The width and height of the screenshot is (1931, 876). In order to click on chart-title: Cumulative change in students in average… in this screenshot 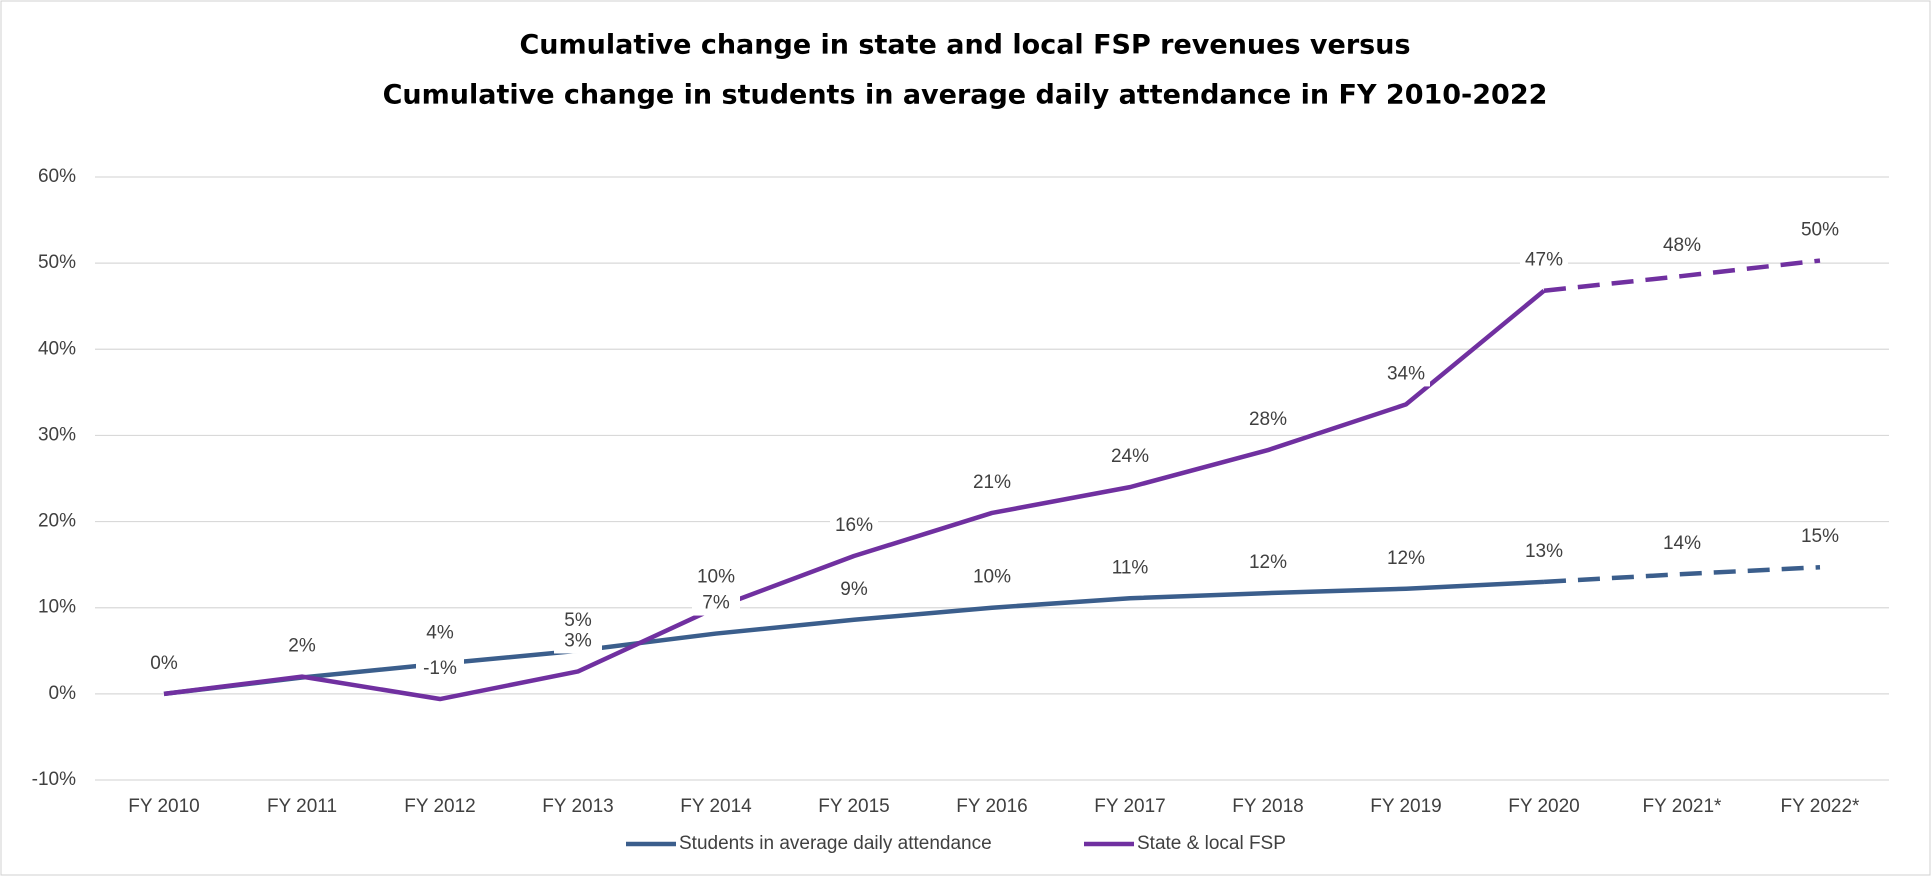, I will do `click(965, 95)`.